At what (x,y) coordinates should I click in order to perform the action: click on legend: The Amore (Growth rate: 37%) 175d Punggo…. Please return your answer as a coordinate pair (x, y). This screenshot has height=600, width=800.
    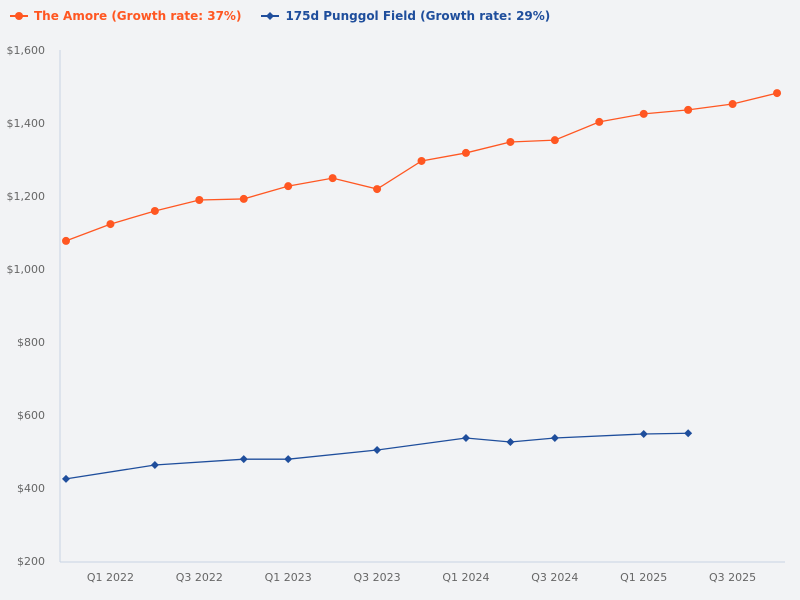
    Looking at the image, I should click on (280, 16).